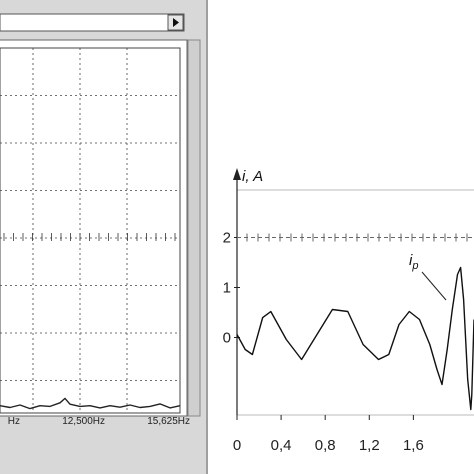 The image size is (474, 474). I want to click on data-line, so click(90, 403).